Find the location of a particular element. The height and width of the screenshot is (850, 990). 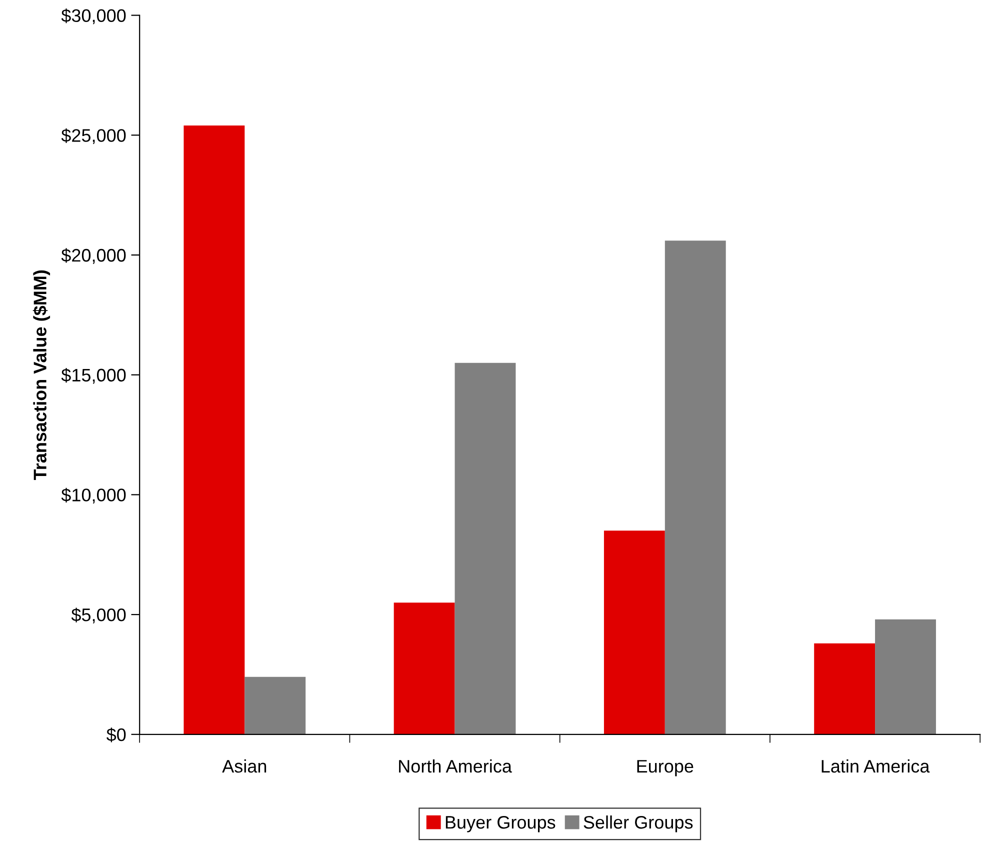

y-tick-label: $5,000 is located at coordinates (98, 616).